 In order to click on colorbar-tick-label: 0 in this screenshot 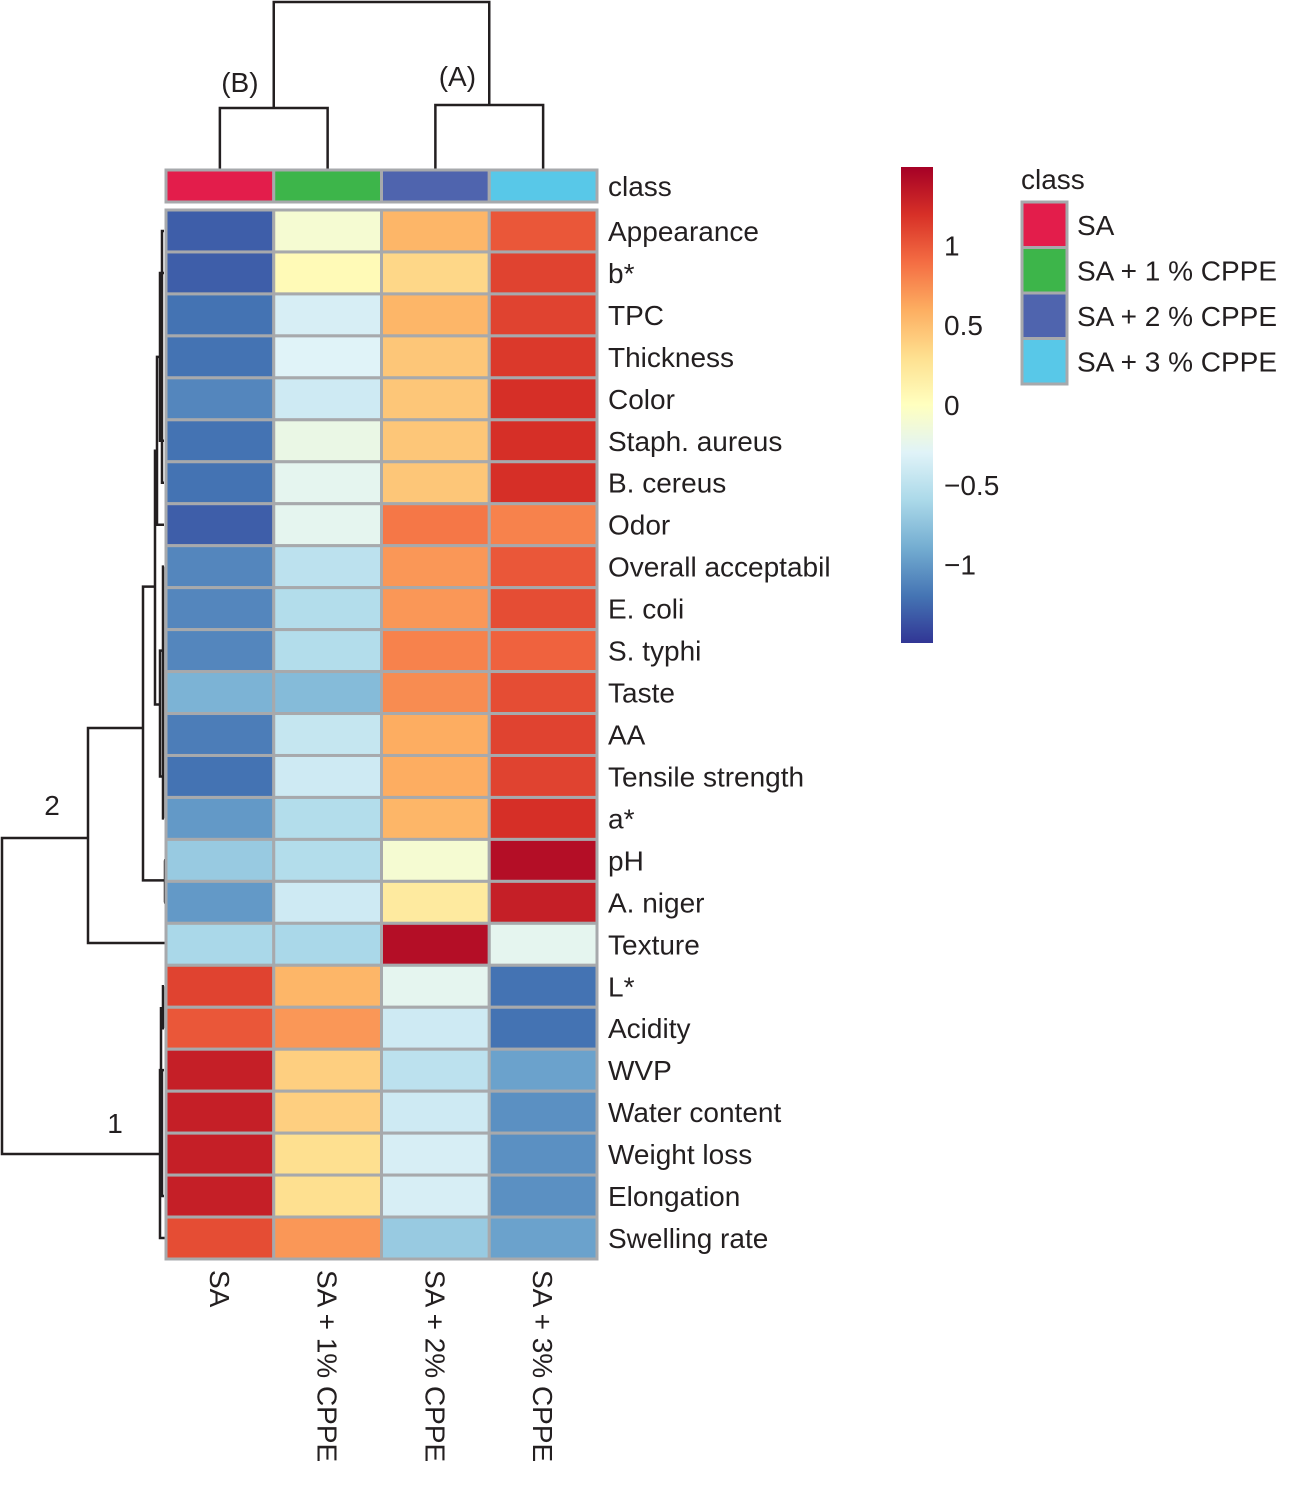, I will do `click(952, 405)`.